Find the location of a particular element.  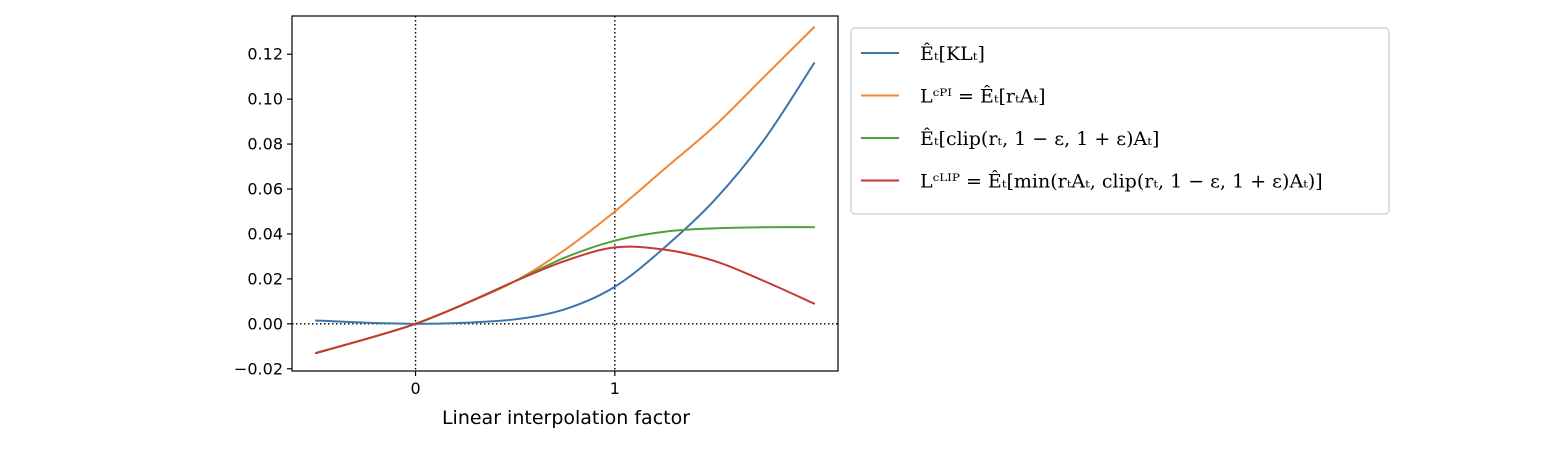

legend-label-3: Êₜ[clip(rₜ, 1 − ε, 1 + ε)Aₜ] is located at coordinates (1039, 138).